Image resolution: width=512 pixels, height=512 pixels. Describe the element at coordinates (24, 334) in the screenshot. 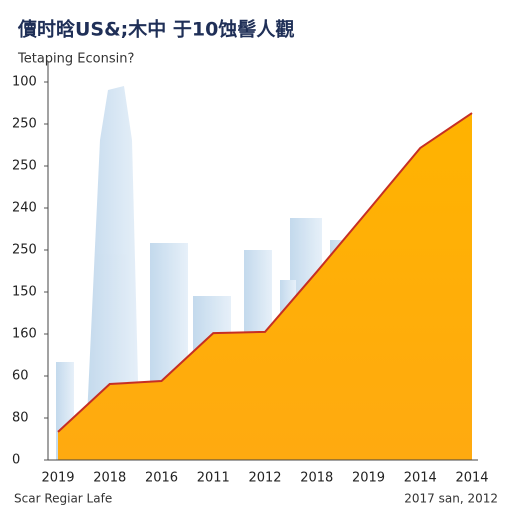

I see `y-tick-label: 160` at that location.